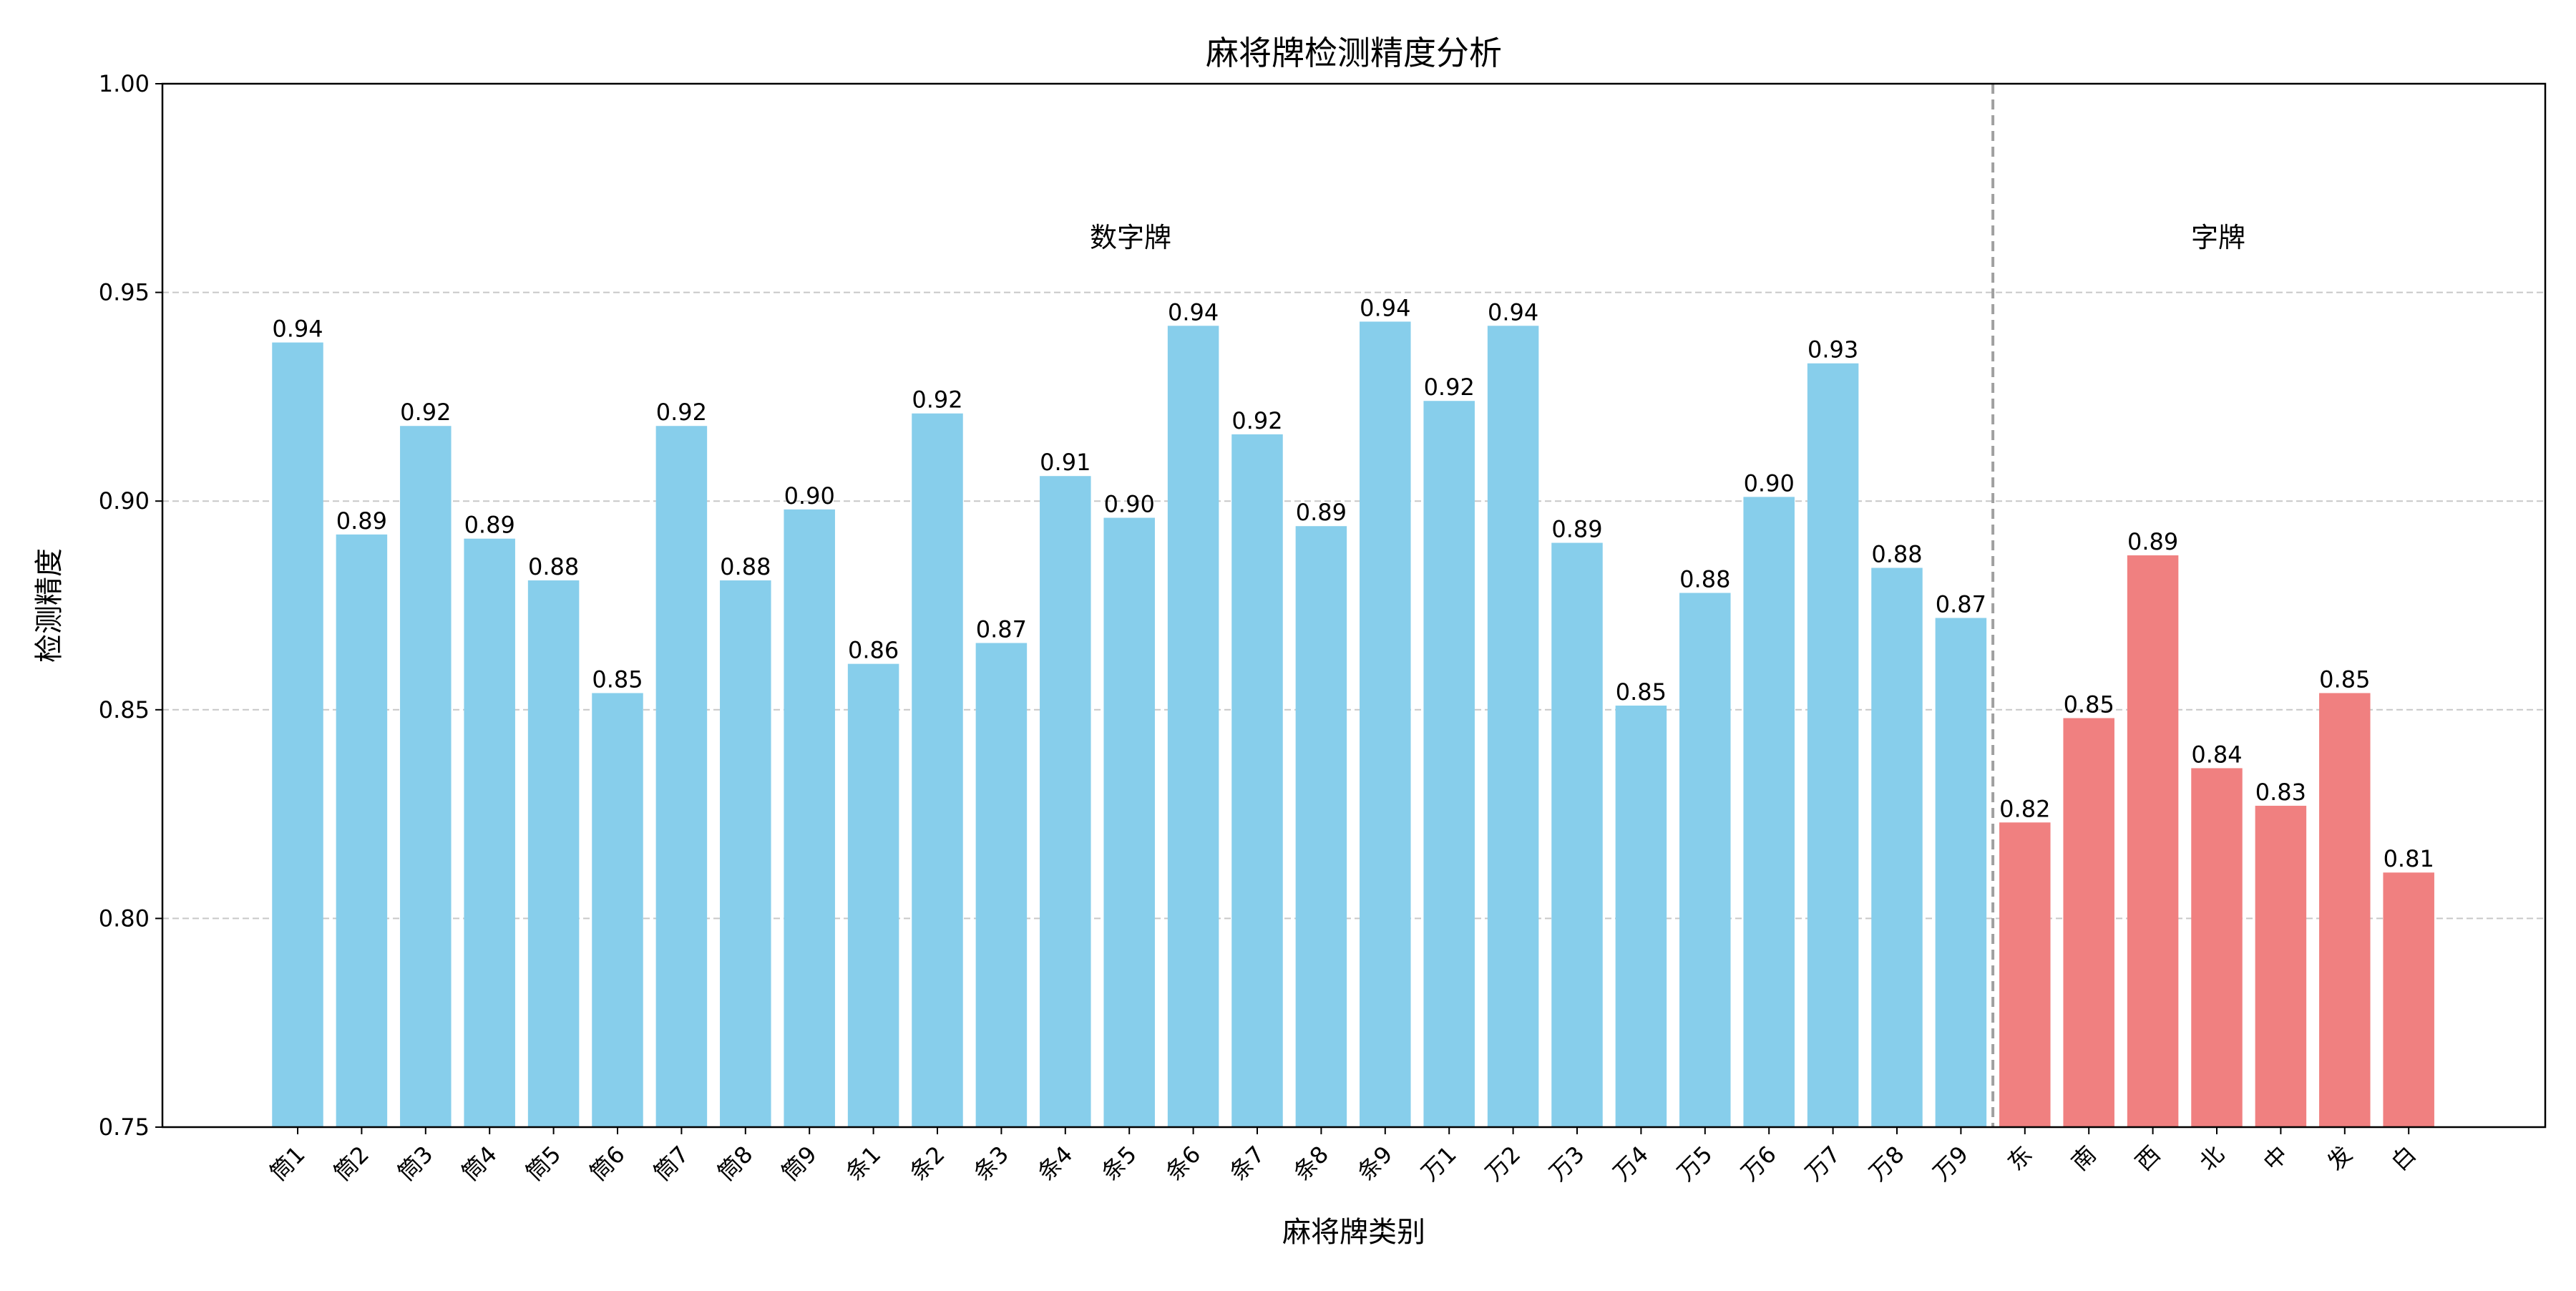 The image size is (2576, 1291). What do you see at coordinates (927, 1164) in the screenshot?
I see `x-tick-label: 条2` at bounding box center [927, 1164].